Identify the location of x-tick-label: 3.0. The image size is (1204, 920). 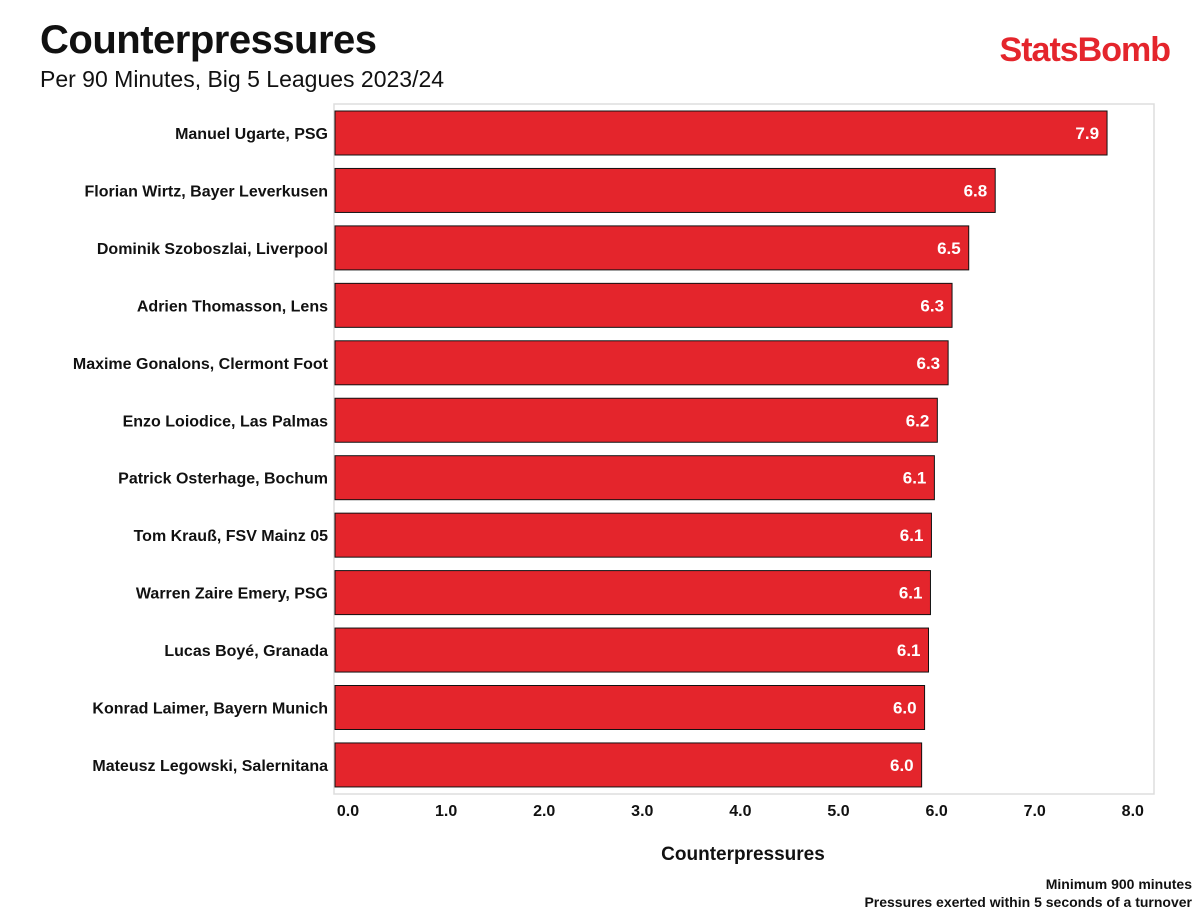
(642, 811).